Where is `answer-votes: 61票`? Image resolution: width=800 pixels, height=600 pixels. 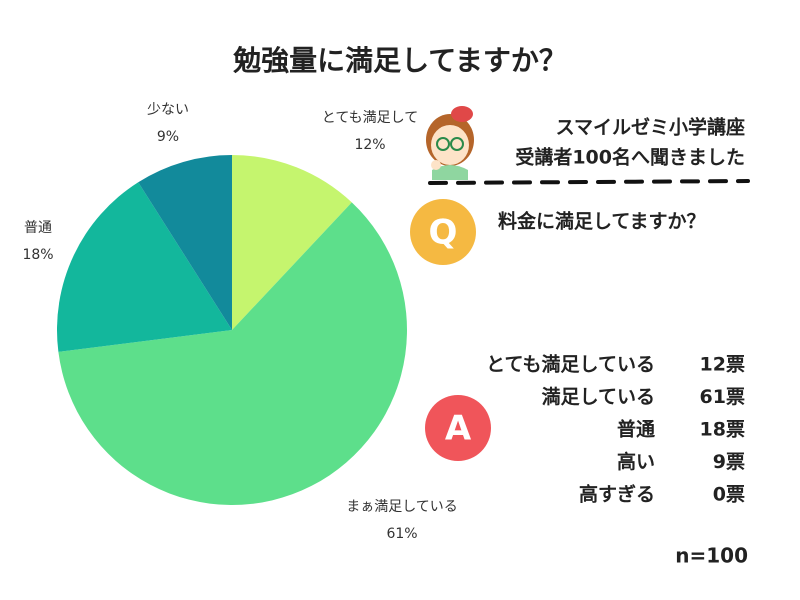
answer-votes: 61票 is located at coordinates (722, 397).